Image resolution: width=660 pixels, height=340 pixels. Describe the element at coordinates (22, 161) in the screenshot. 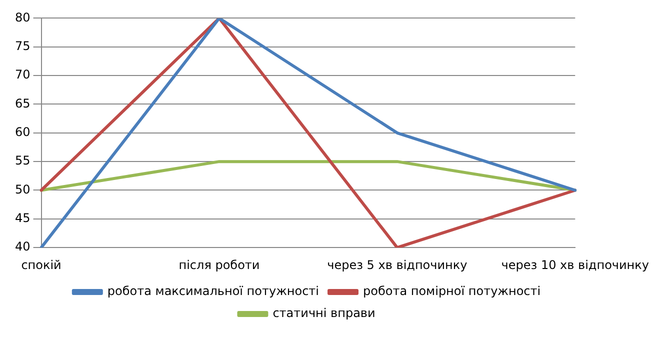

I see `y-tick-label: 55` at that location.